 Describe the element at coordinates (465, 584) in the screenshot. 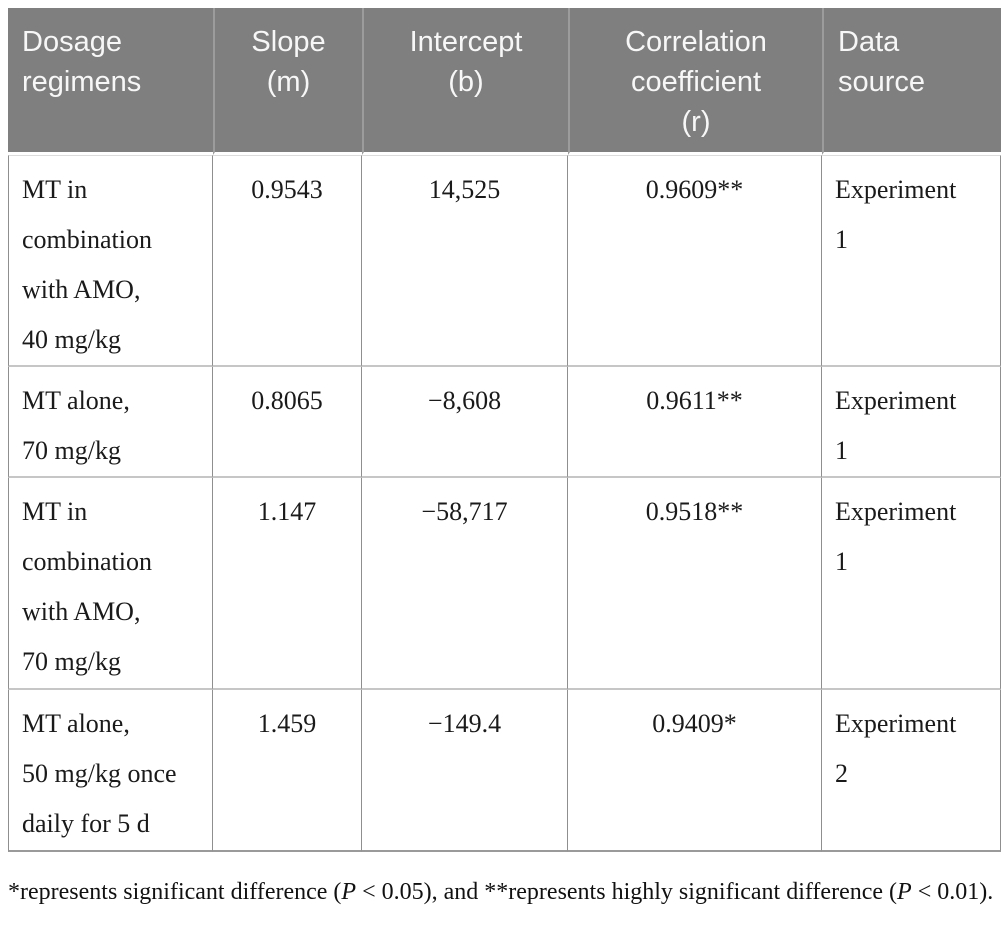

I see `table-cell-intercept: −58,717` at that location.